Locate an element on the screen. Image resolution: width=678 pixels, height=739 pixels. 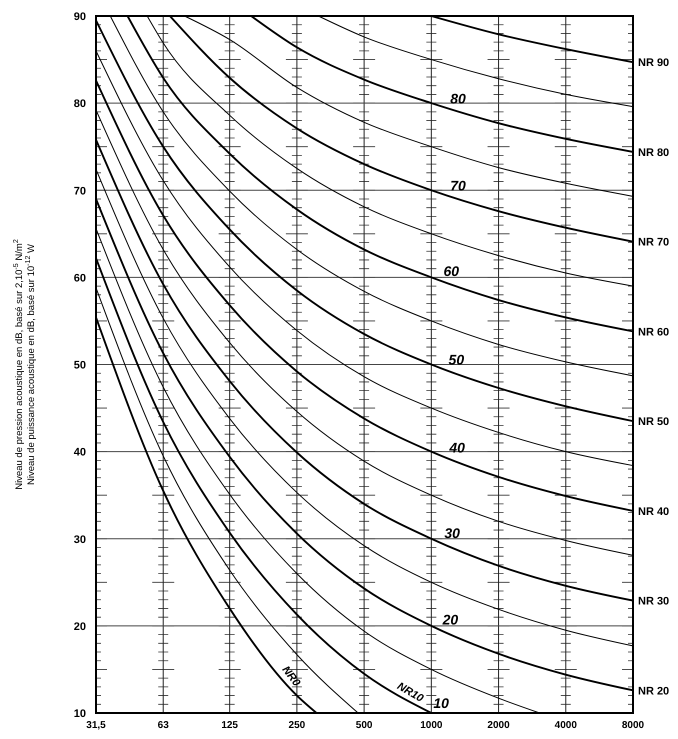
annotation: 80 is located at coordinates (458, 98).